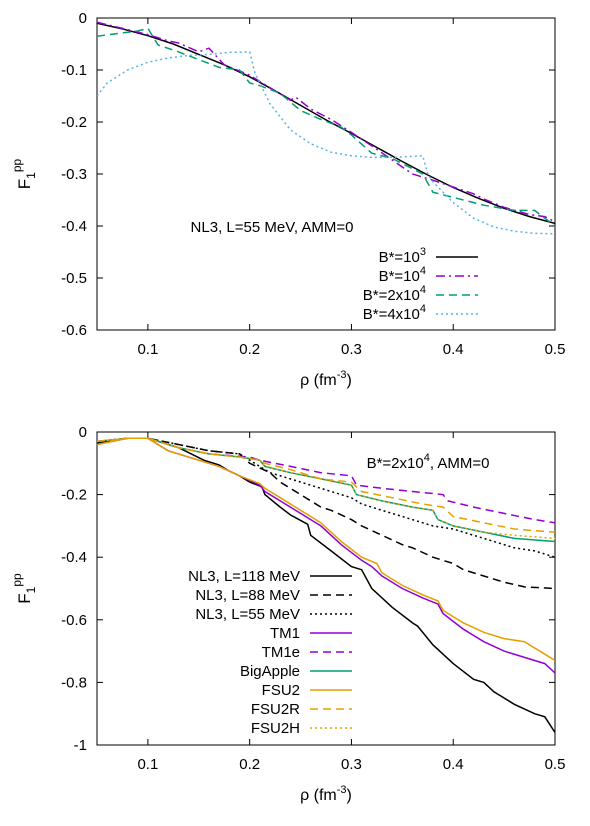 The width and height of the screenshot is (590, 826). What do you see at coordinates (428, 462) in the screenshot?
I see `chart-annotation: B*=2x104, AMM=0` at bounding box center [428, 462].